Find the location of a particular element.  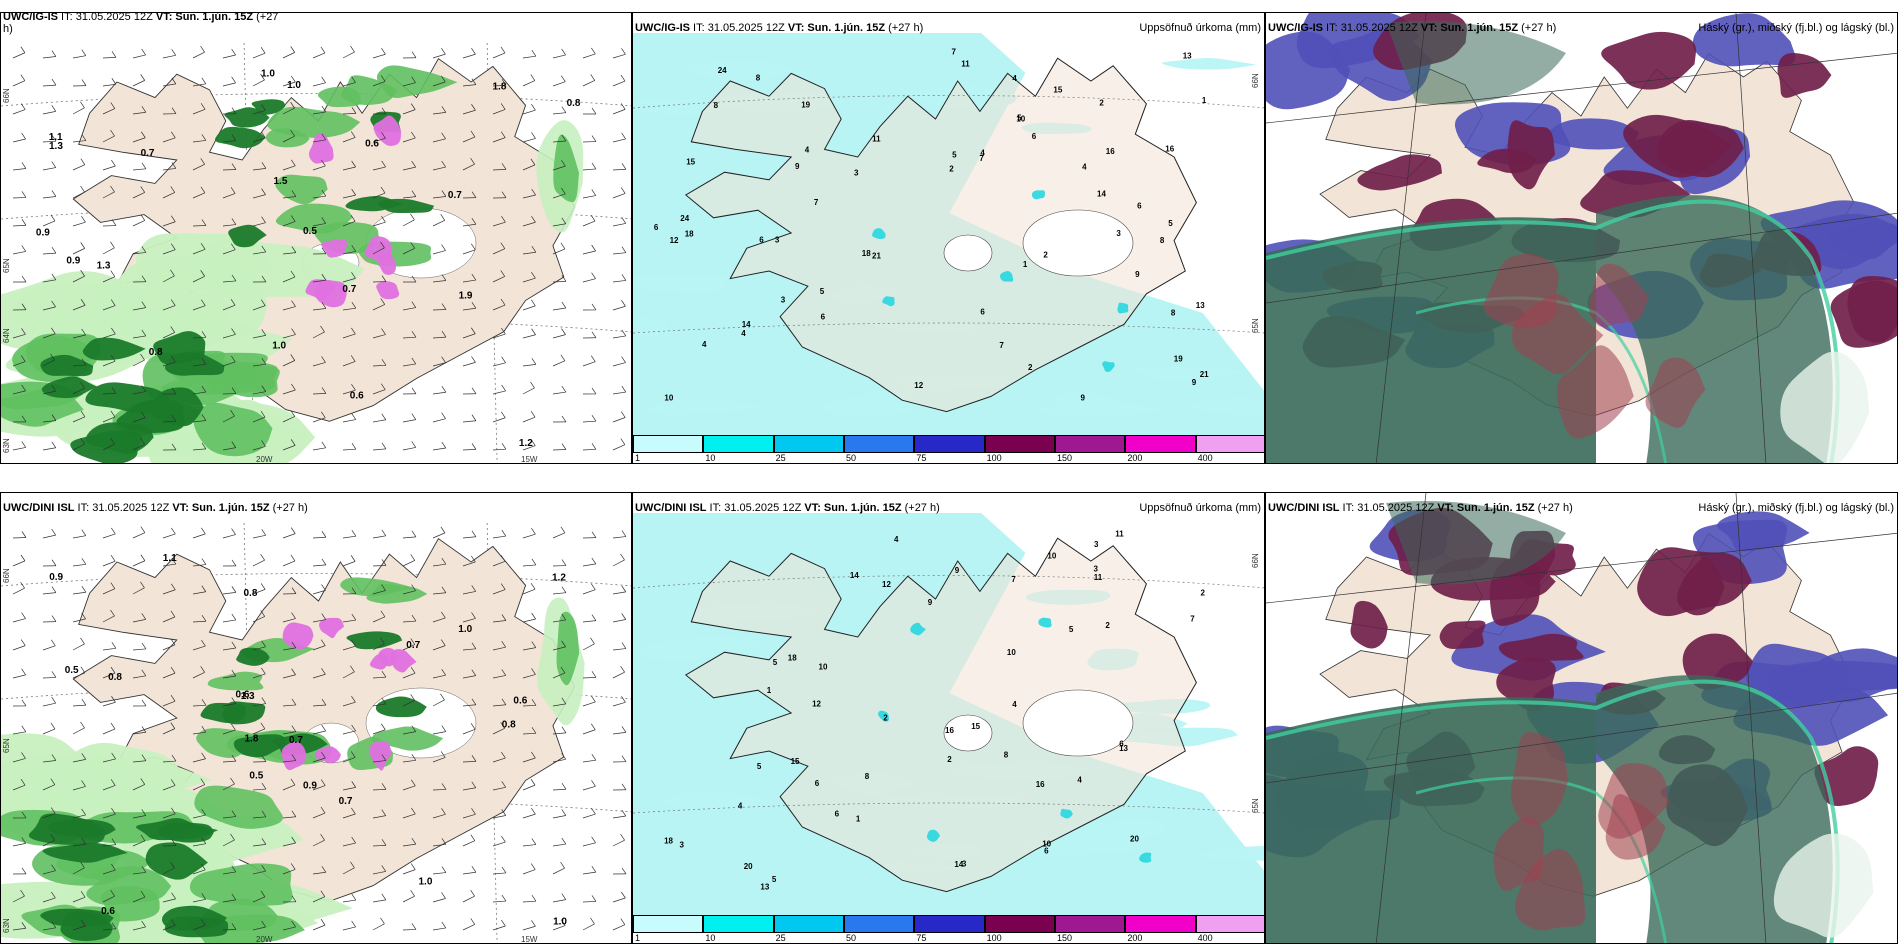

value-label: 6 is located at coordinates (823, 317).